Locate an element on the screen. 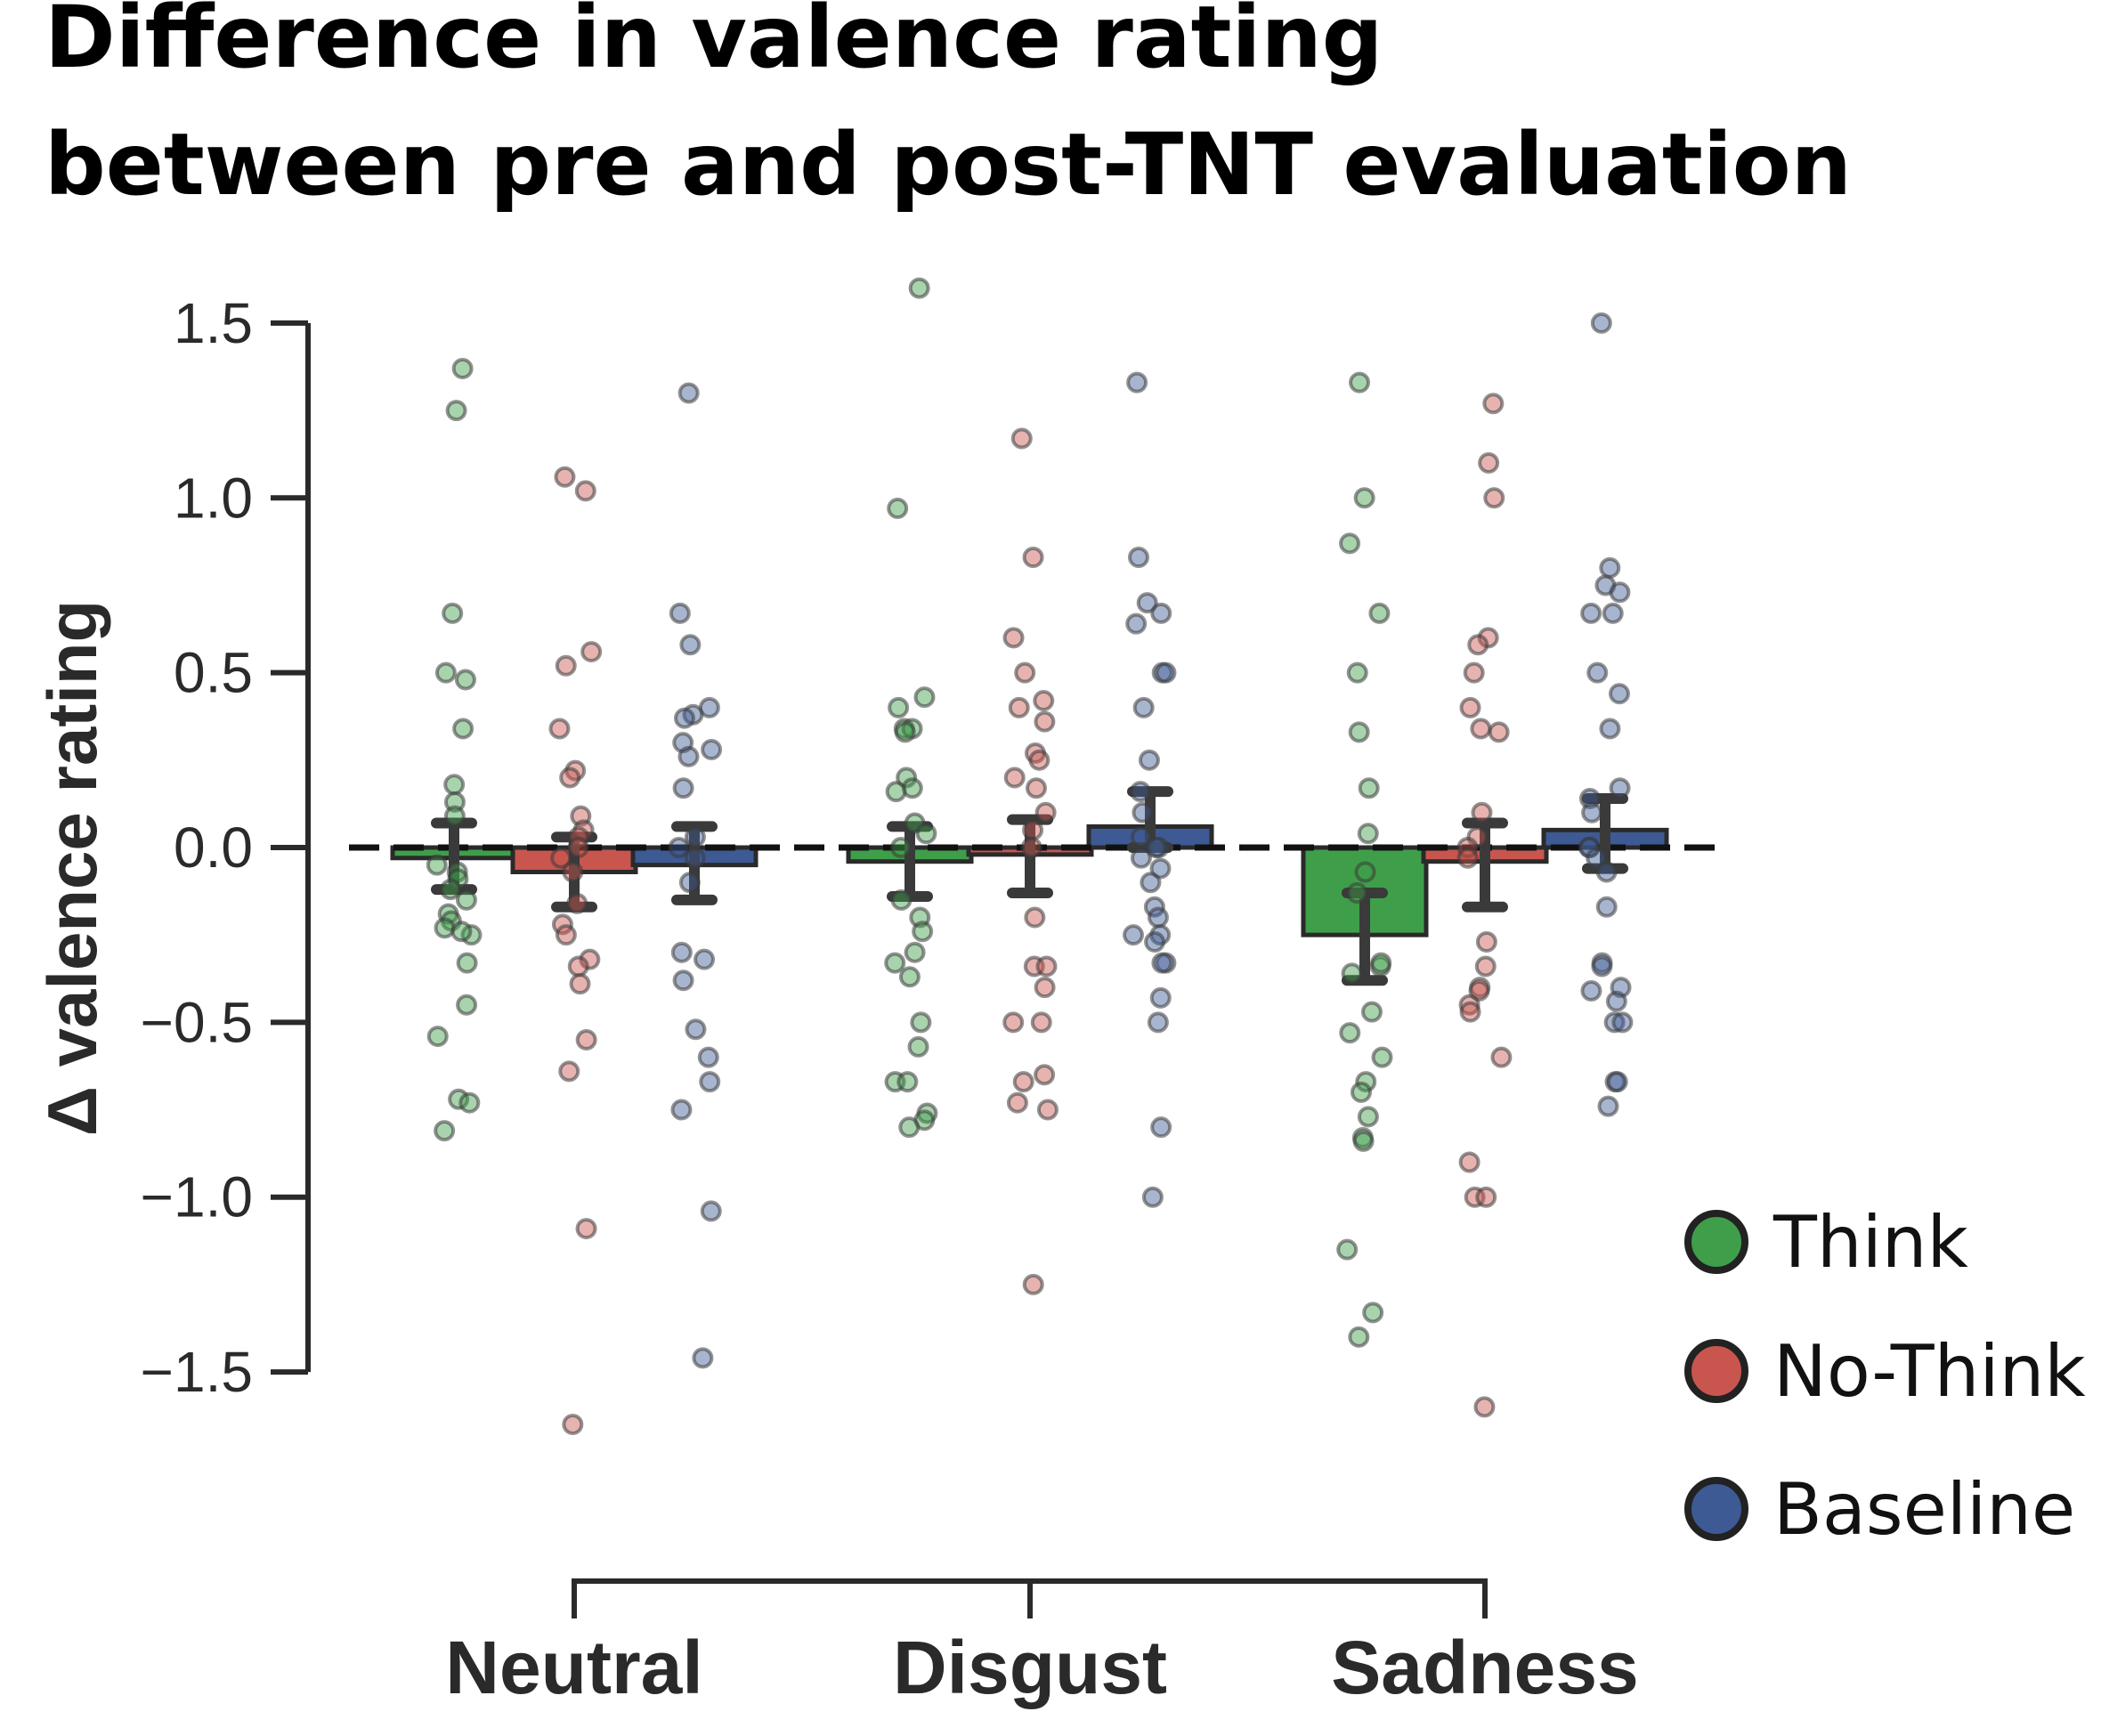 The image size is (2101, 1736). x-tick-label: Sadness is located at coordinates (1485, 1667).